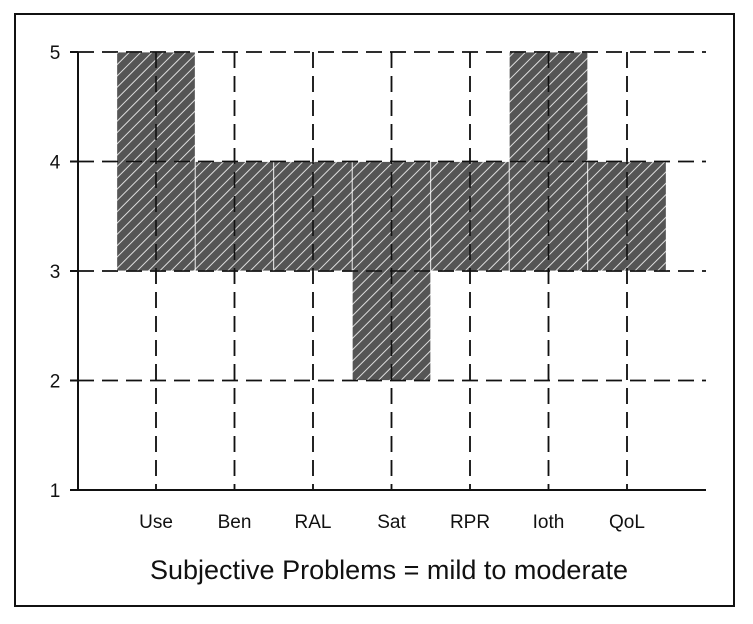 The width and height of the screenshot is (753, 624). What do you see at coordinates (156, 522) in the screenshot?
I see `x-tick-label-use: Use` at bounding box center [156, 522].